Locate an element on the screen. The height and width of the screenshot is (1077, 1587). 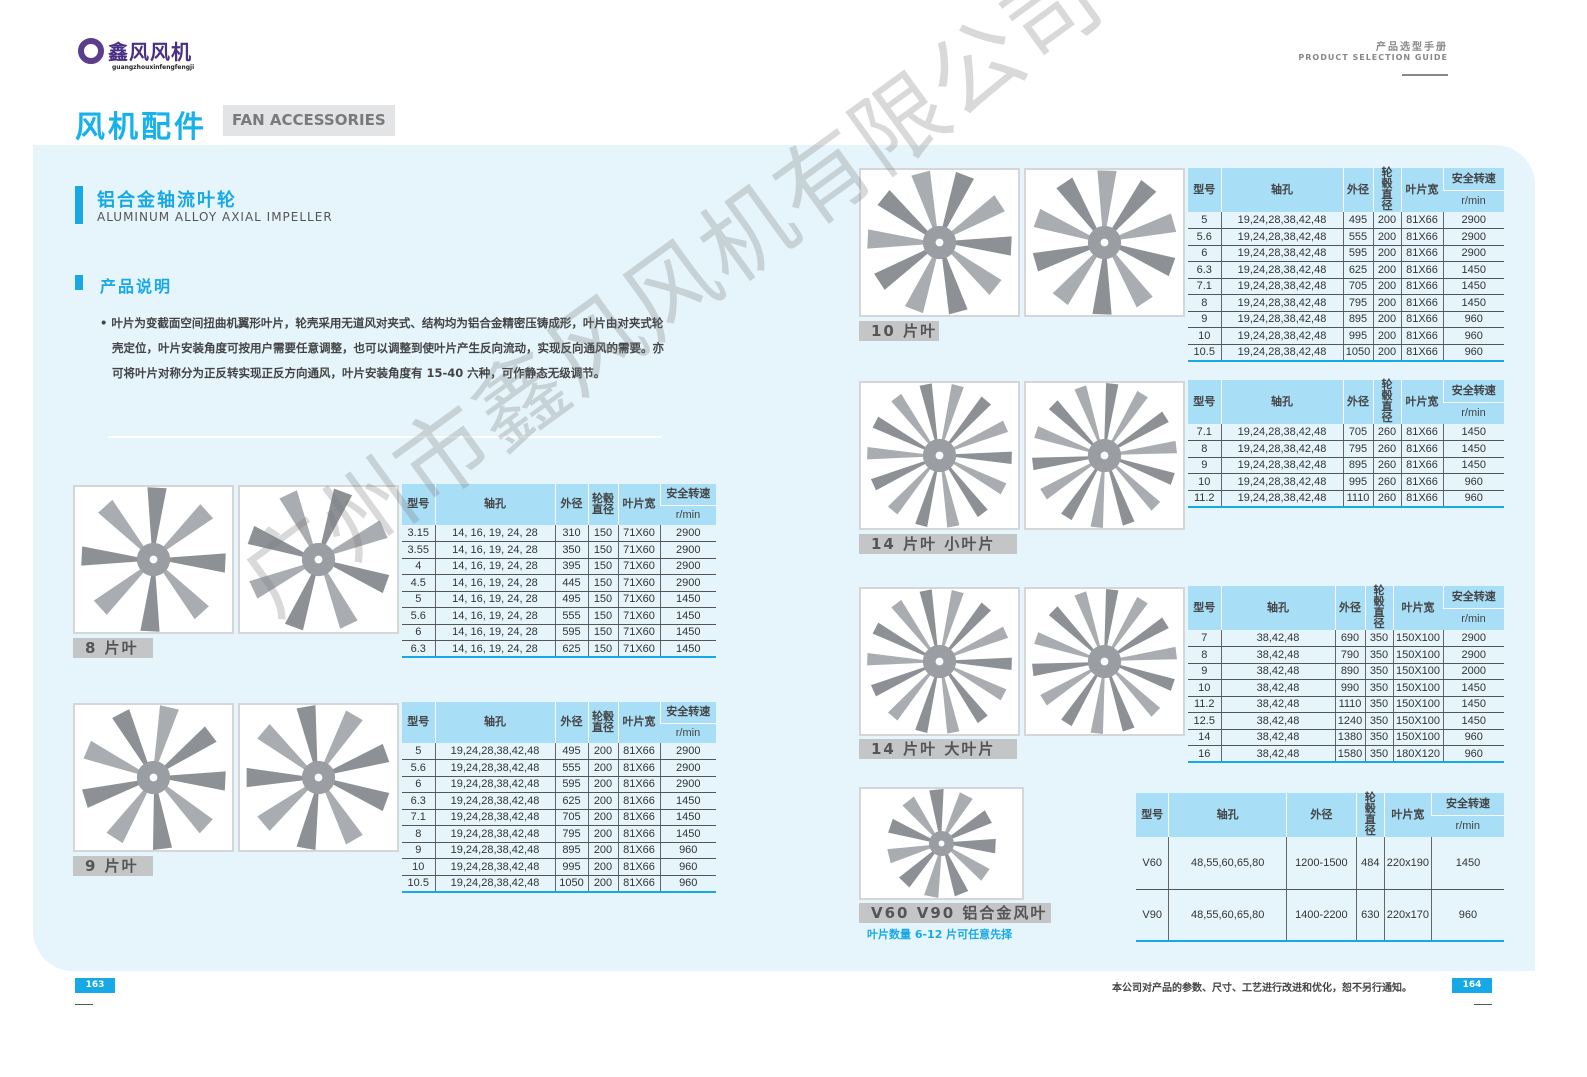
table-row: 7 38,42,48 690 350 150X100 2900 is located at coordinates (1346, 638).